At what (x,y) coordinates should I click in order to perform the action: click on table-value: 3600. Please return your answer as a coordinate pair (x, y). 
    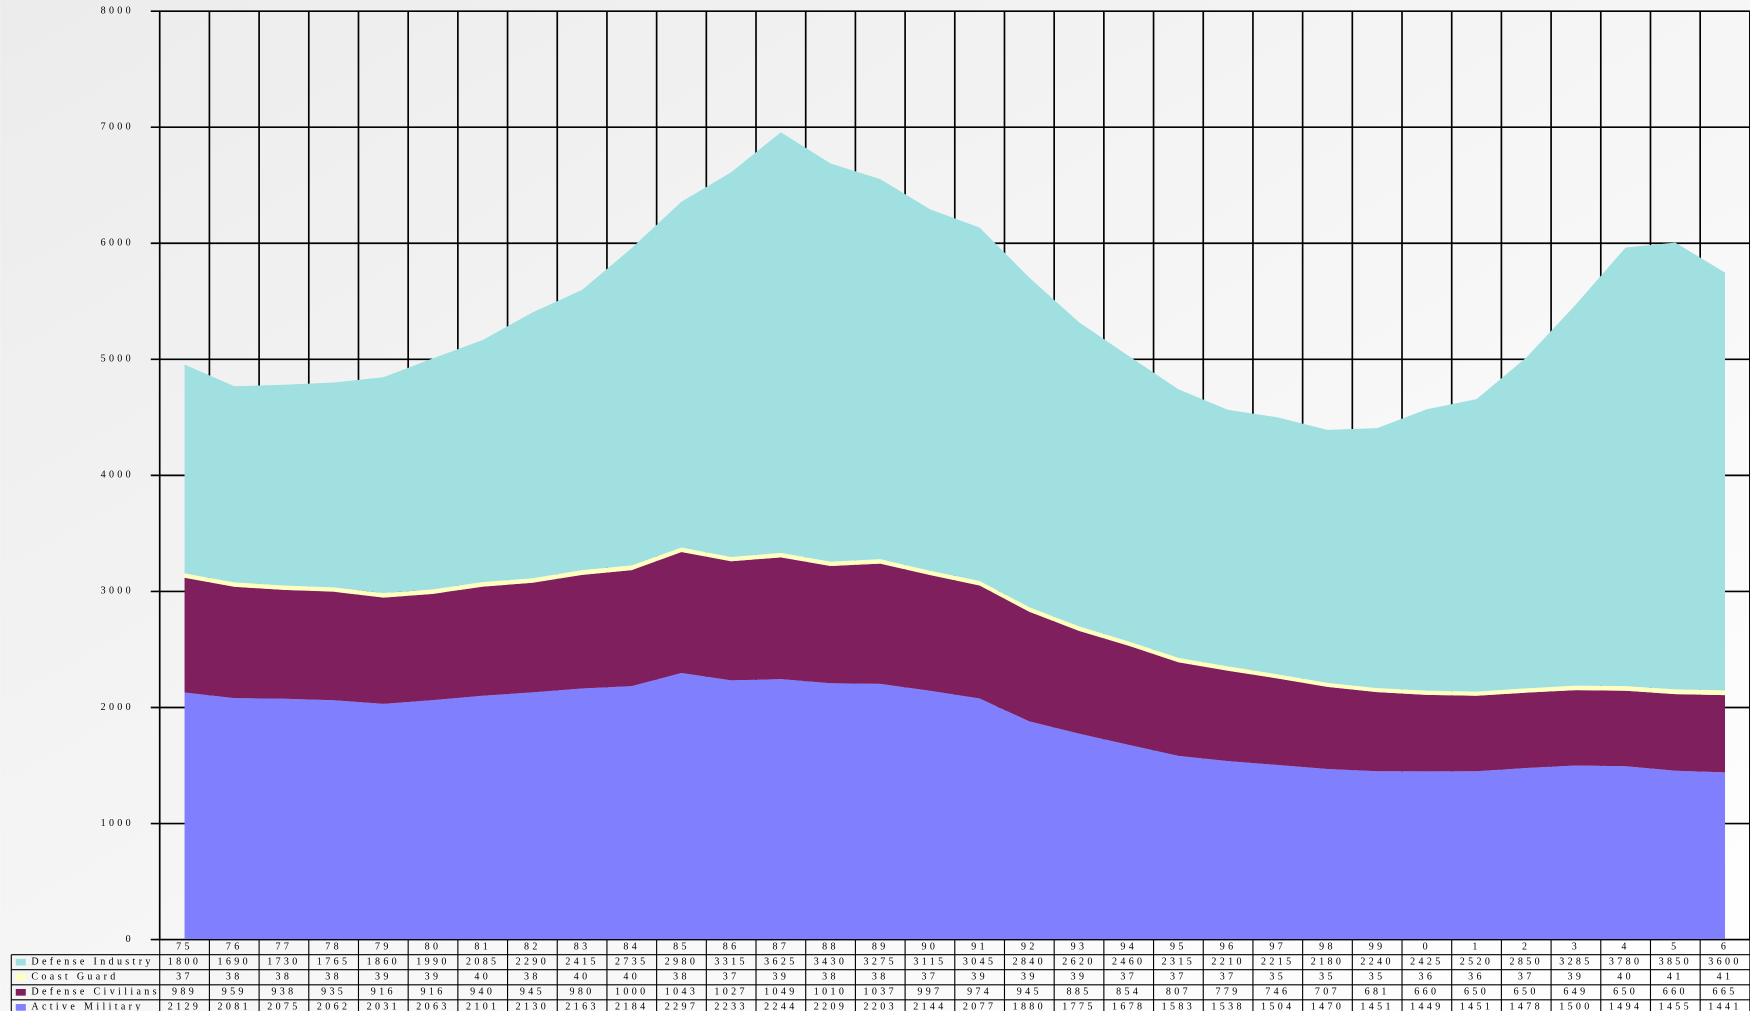
    Looking at the image, I should click on (1724, 961).